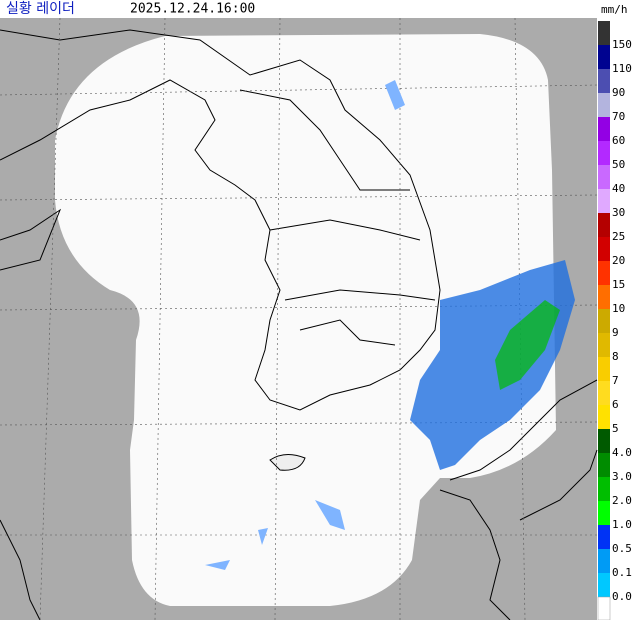 The image size is (635, 620). What do you see at coordinates (618, 188) in the screenshot?
I see `legend-label: 40` at bounding box center [618, 188].